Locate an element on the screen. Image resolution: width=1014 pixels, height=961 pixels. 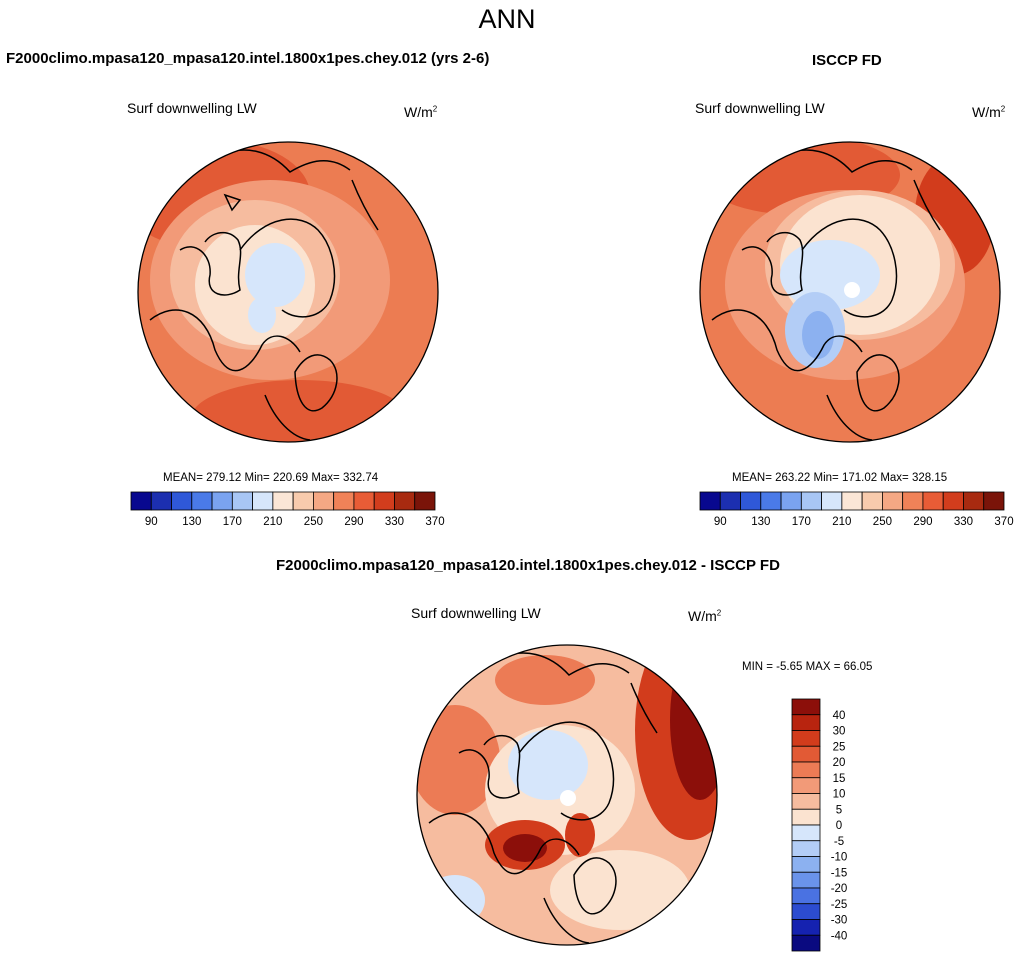
colorbar-tick-label: 40 is located at coordinates (839, 716).